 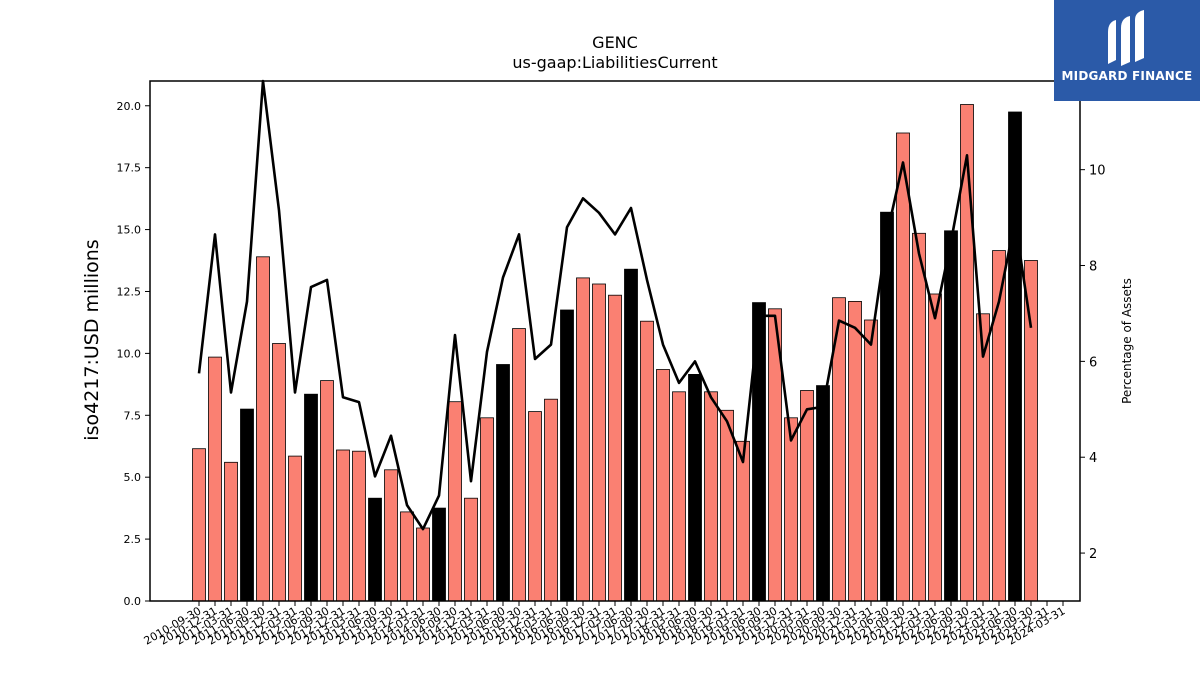 What do you see at coordinates (1093, 458) in the screenshot?
I see `y2-tick-label: 4` at bounding box center [1093, 458].